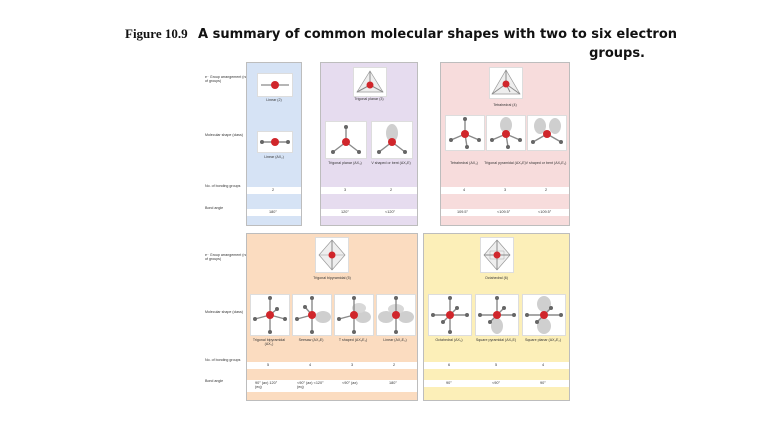 This screenshot has height=433, width=768. What do you see at coordinates (543, 340) in the screenshot?
I see `octahedral-shape-name-2: Square planar (AX₄E₂)` at bounding box center [543, 340].